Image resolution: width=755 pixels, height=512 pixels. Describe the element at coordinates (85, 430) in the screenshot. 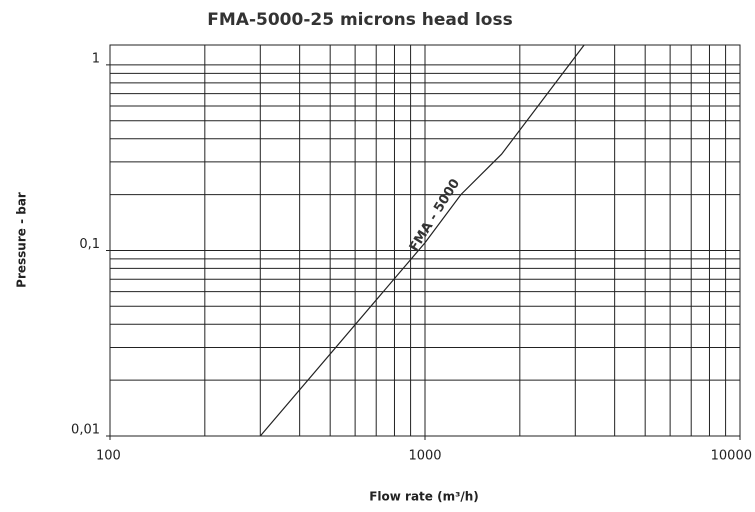

I see `y-tick-label: 0,01` at that location.